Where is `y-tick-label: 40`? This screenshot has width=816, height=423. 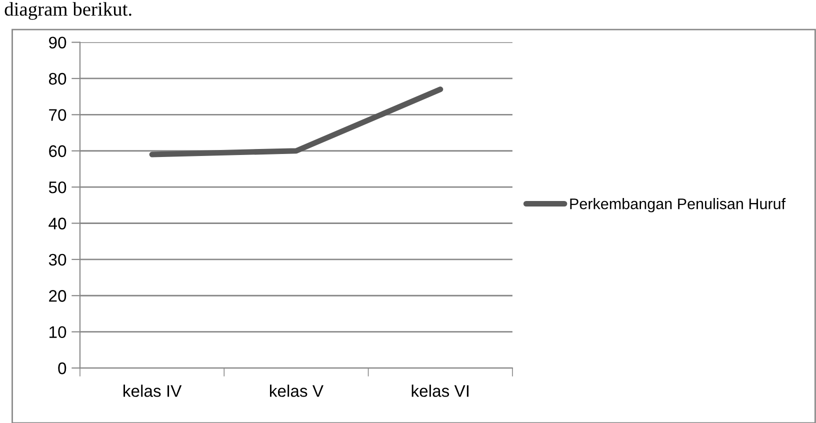
y-tick-label: 40 is located at coordinates (57, 224).